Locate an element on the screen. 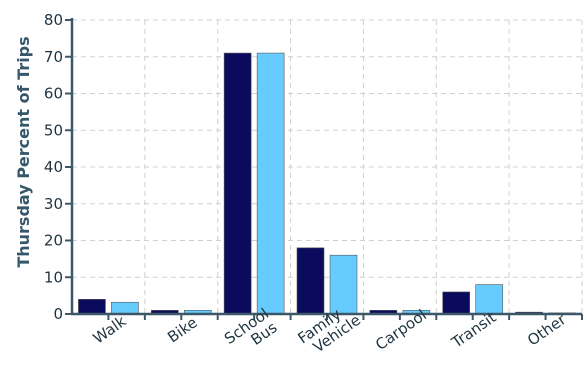  y-tick-label: 0 is located at coordinates (58, 314).